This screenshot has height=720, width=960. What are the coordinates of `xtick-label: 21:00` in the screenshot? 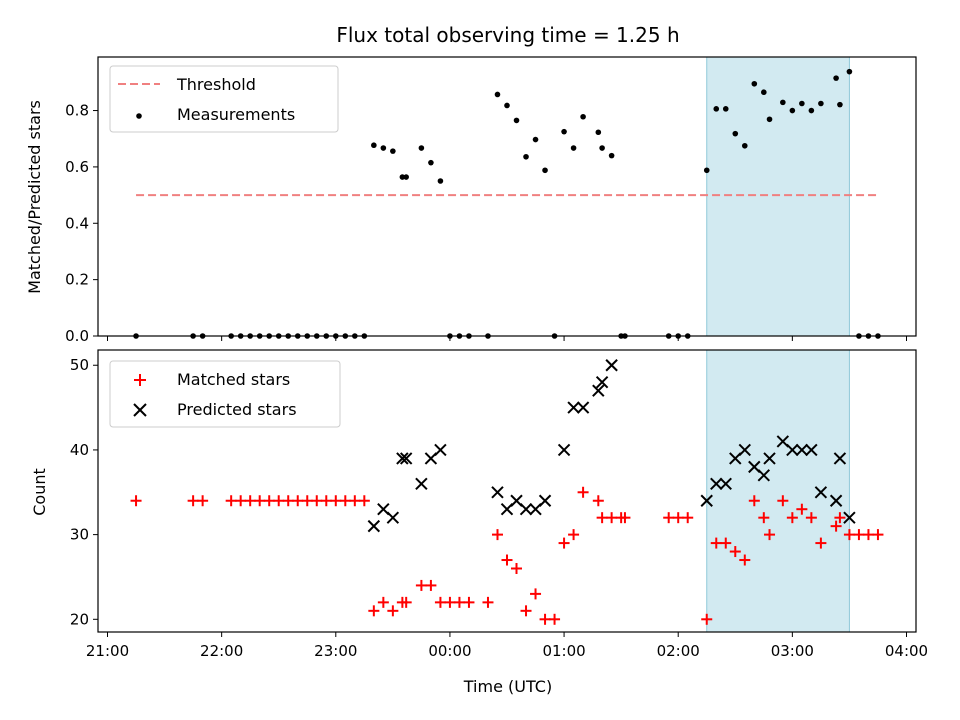 It's located at (107, 651).